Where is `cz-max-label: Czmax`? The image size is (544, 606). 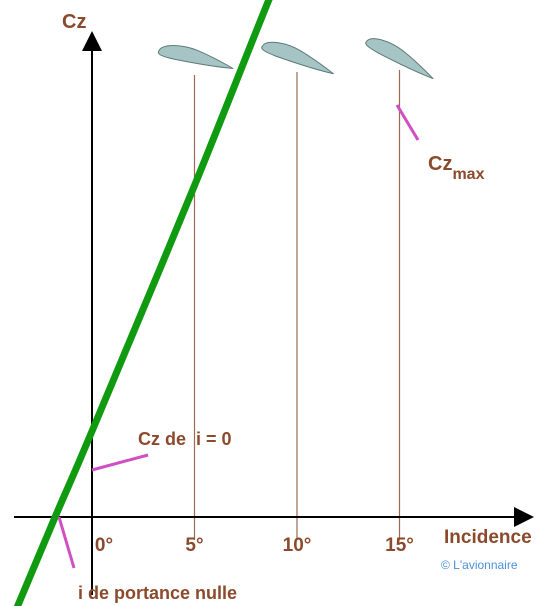
cz-max-label: Czmax is located at coordinates (456, 168).